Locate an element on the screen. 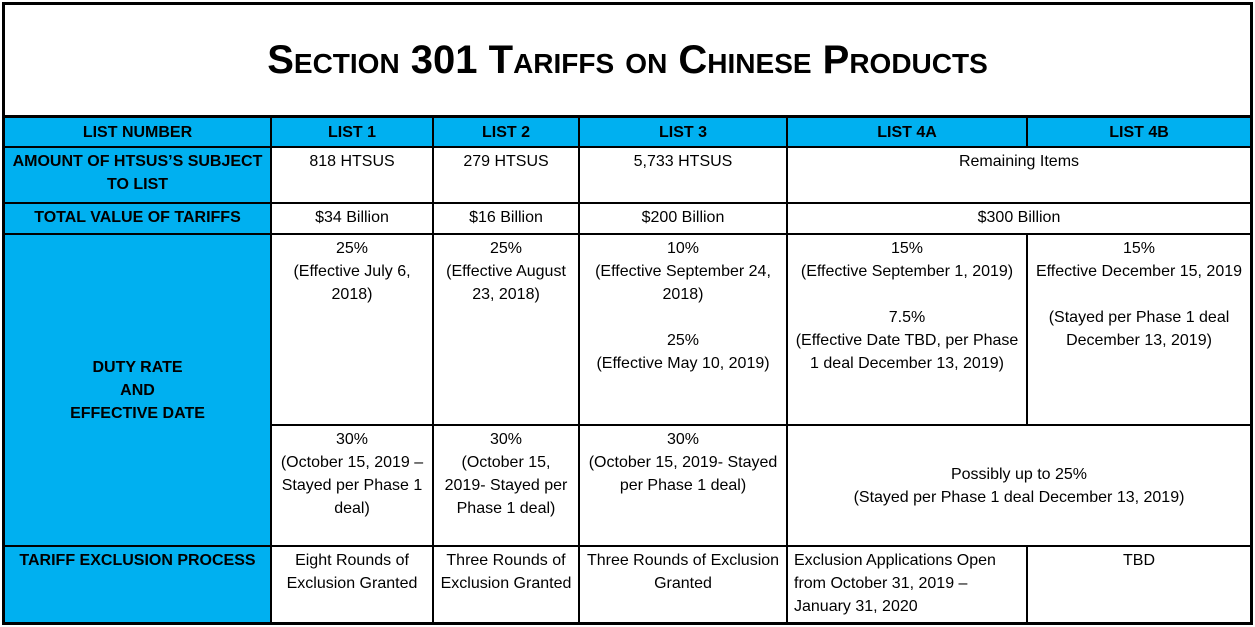 The height and width of the screenshot is (627, 1255). paragraph: $16 Billion is located at coordinates (506, 217).